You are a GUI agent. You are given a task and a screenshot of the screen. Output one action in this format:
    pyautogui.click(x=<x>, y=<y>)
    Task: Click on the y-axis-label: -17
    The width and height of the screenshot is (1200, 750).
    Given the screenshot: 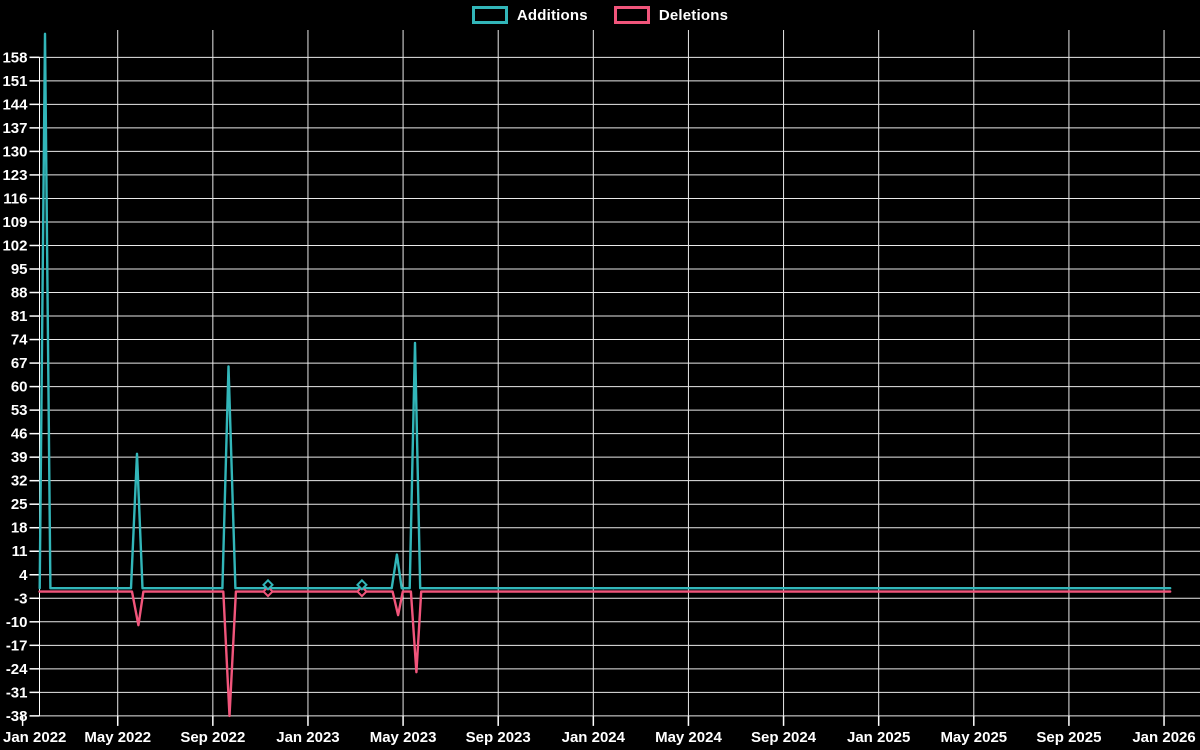 What is the action you would take?
    pyautogui.click(x=17, y=645)
    